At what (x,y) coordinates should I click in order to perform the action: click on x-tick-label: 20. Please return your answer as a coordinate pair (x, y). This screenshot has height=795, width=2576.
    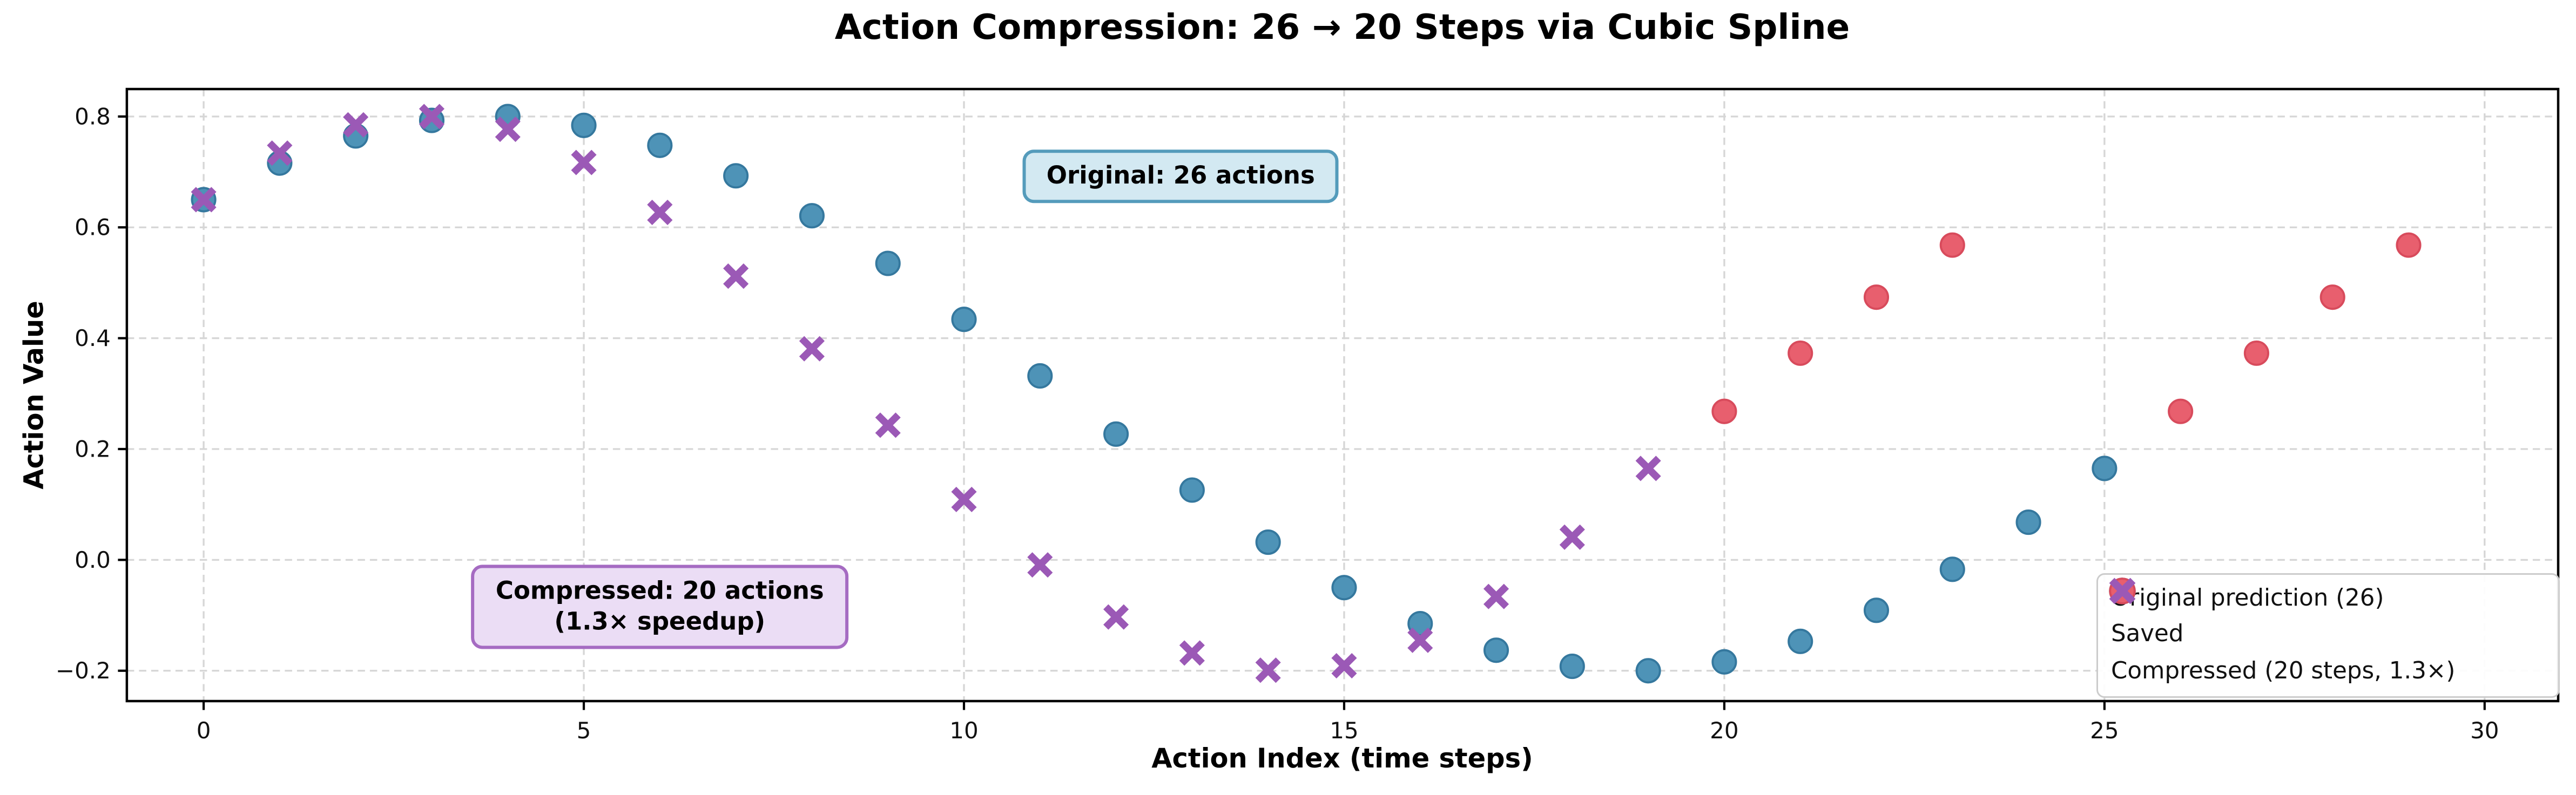
    Looking at the image, I should click on (1724, 731).